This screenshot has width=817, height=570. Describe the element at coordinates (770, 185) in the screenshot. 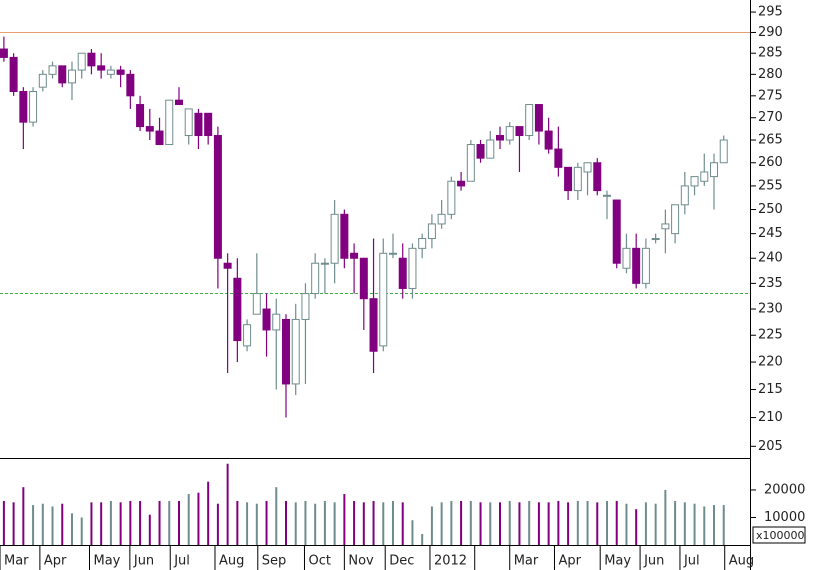

I see `y-tick-label: 255` at that location.